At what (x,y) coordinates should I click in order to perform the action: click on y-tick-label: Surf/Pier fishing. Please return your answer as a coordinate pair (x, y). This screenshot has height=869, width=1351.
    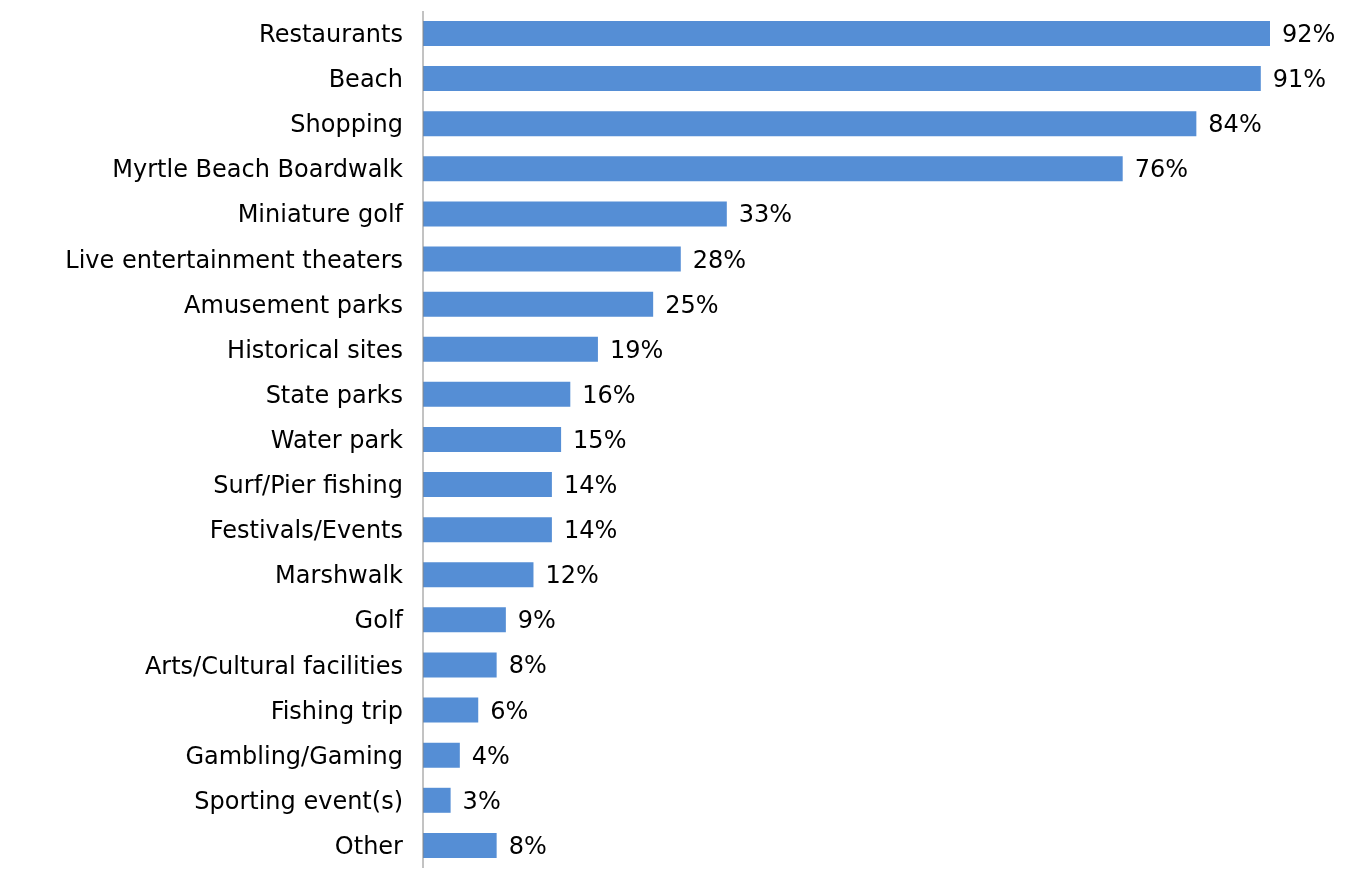
    Looking at the image, I should click on (308, 485).